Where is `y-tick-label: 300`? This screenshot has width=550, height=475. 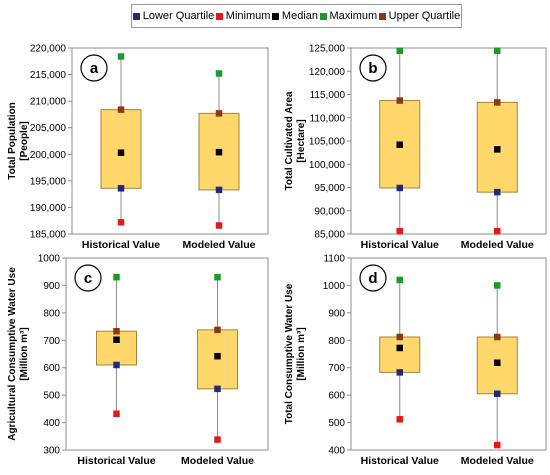 y-tick-label: 300 is located at coordinates (51, 451).